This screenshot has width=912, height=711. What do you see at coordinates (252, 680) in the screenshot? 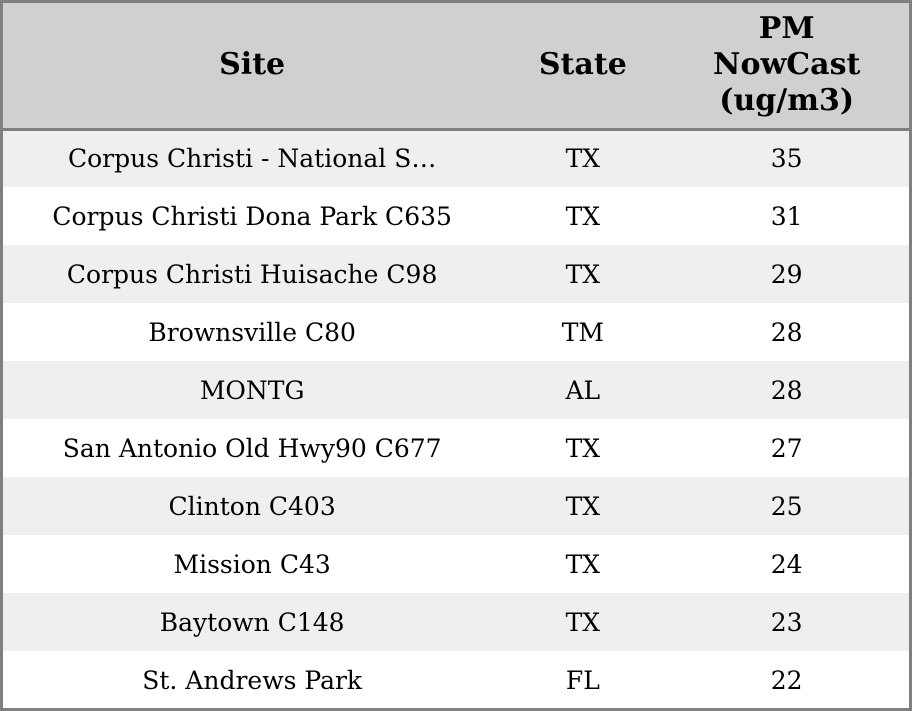
I see `site-cell: St. Andrews Park` at bounding box center [252, 680].